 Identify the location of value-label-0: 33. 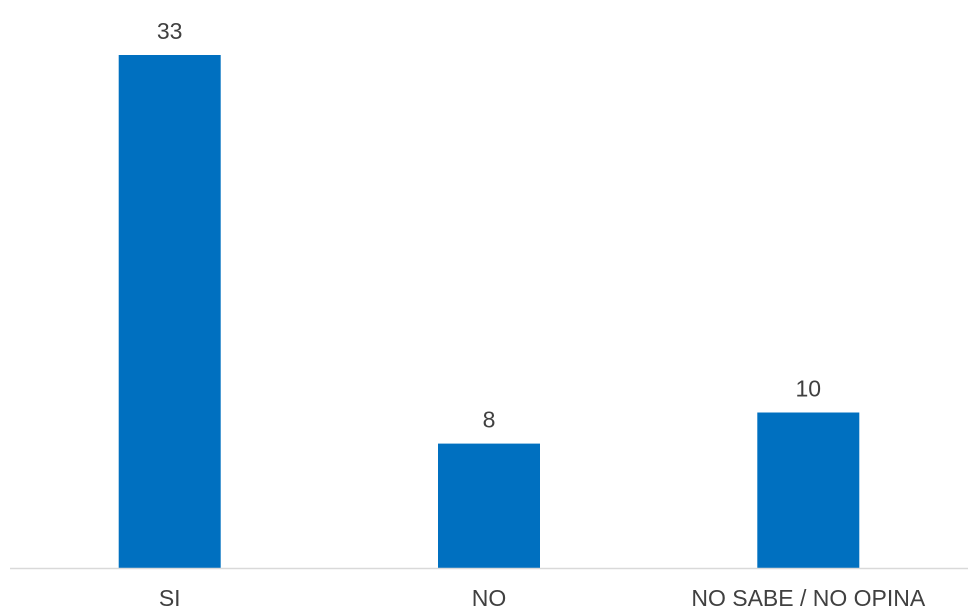
(170, 31).